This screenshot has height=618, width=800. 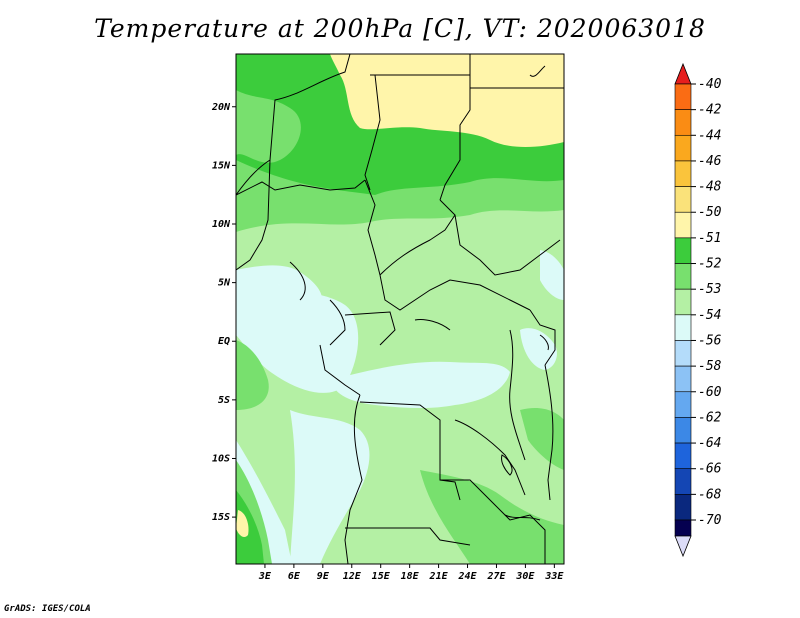 I want to click on colorbar-top-arrow, so click(x=683, y=73).